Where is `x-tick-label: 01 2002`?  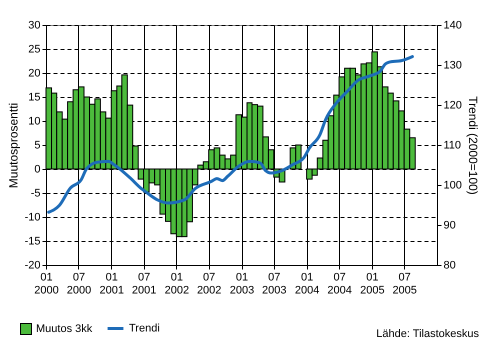 x-tick-label: 01 2002 is located at coordinates (177, 284).